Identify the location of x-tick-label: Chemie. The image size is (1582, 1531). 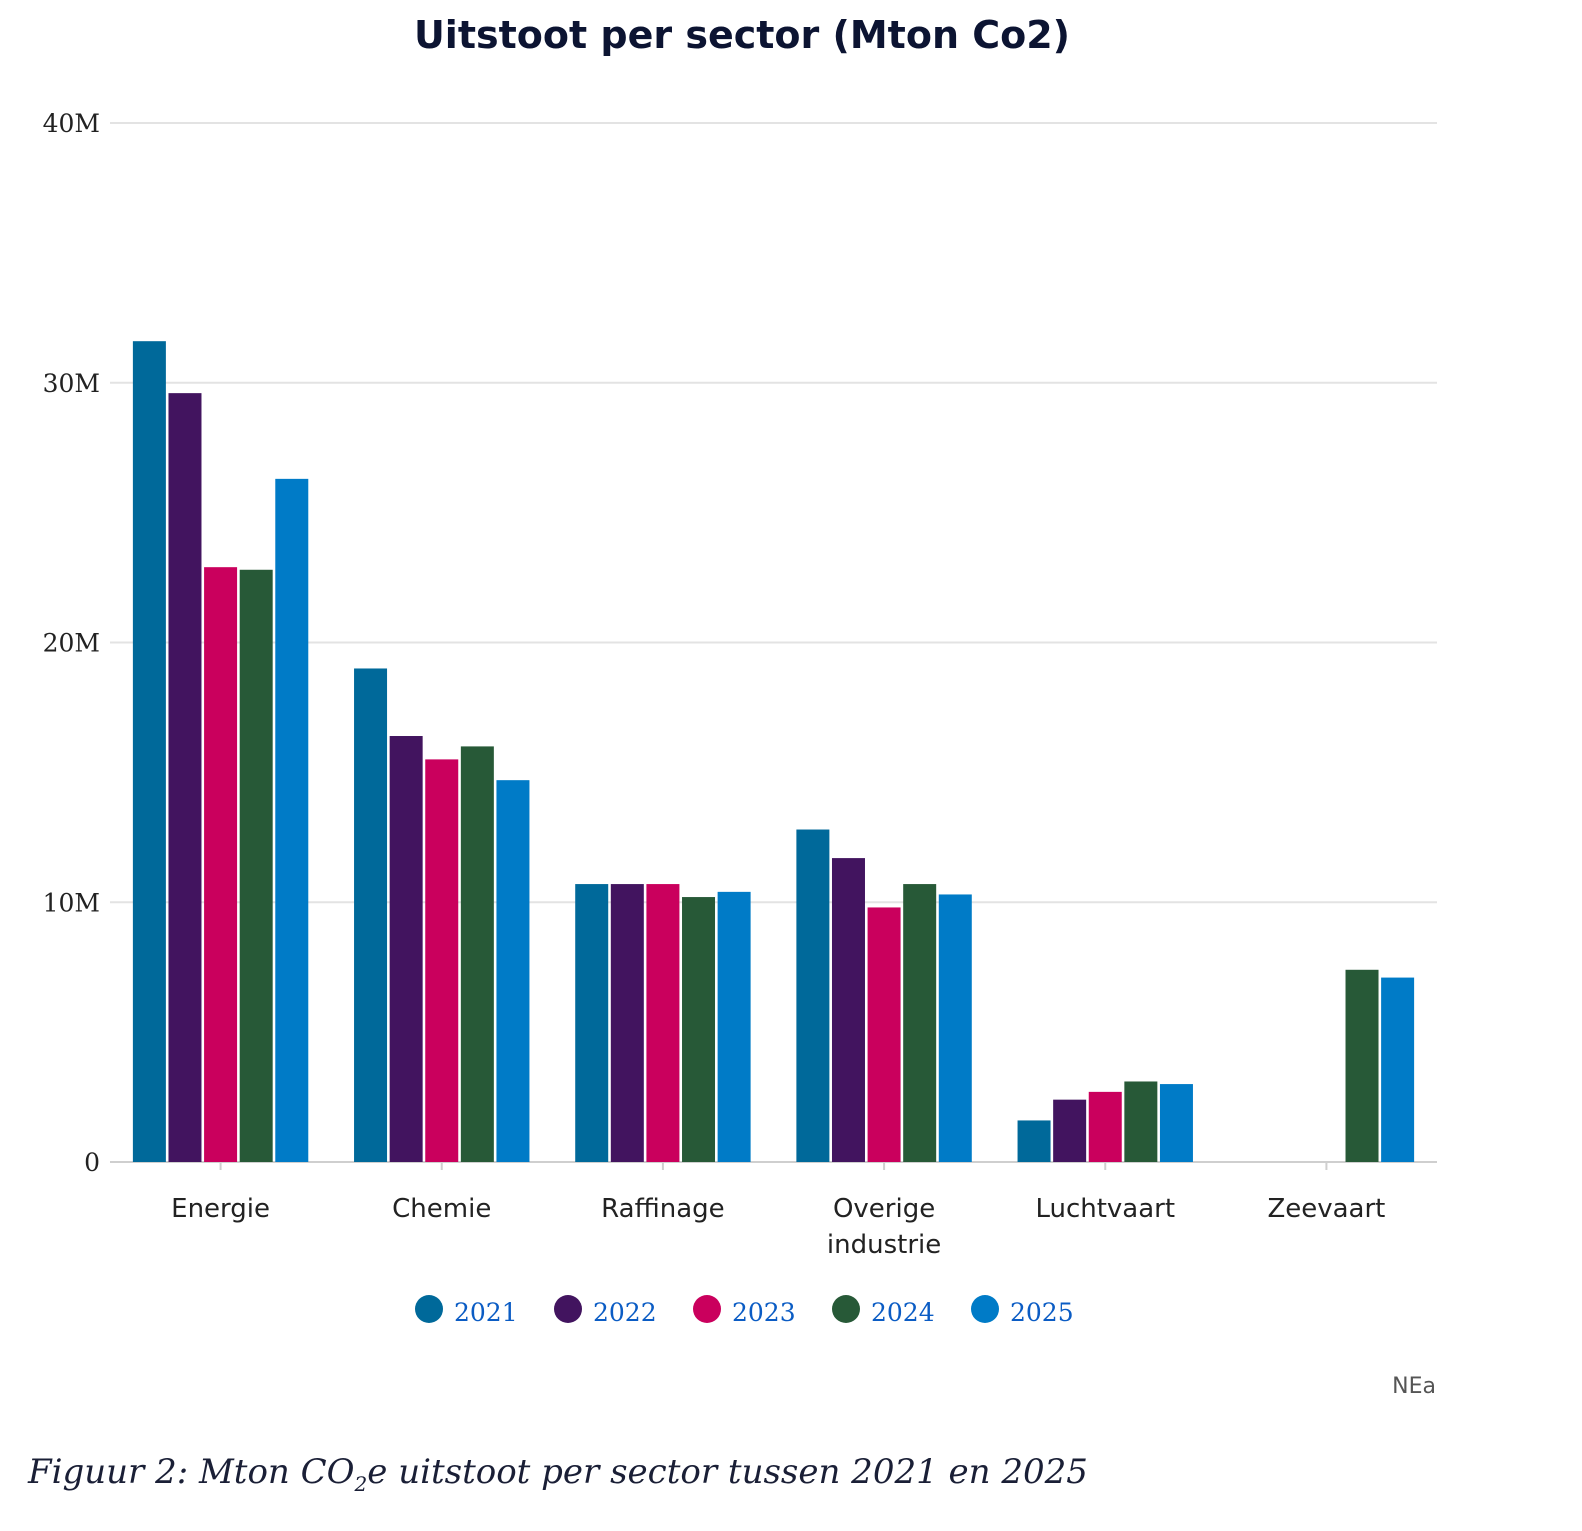
(441, 1209).